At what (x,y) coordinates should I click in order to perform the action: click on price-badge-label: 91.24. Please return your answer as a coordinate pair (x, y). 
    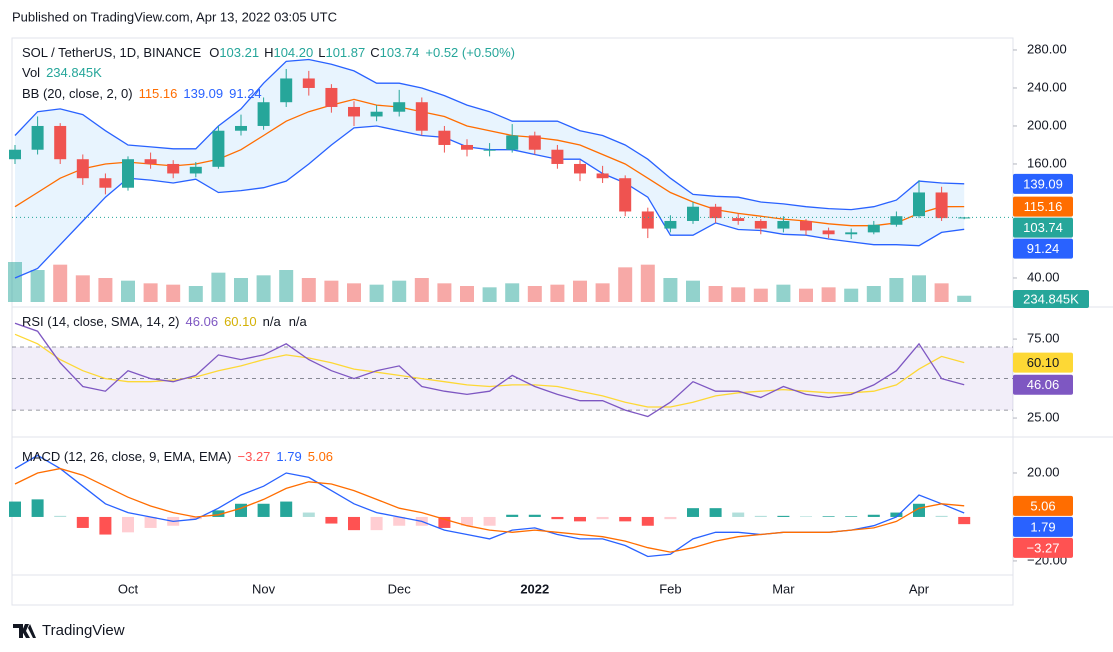
    Looking at the image, I should click on (1043, 248).